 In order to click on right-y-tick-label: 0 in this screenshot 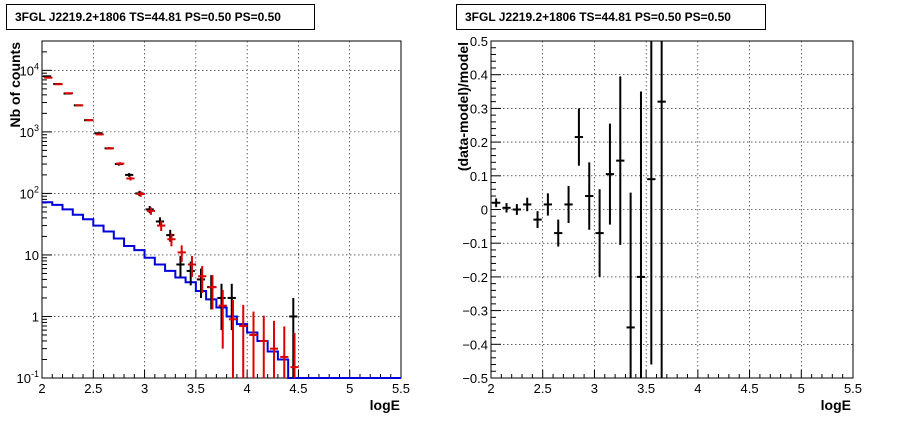, I will do `click(484, 210)`.